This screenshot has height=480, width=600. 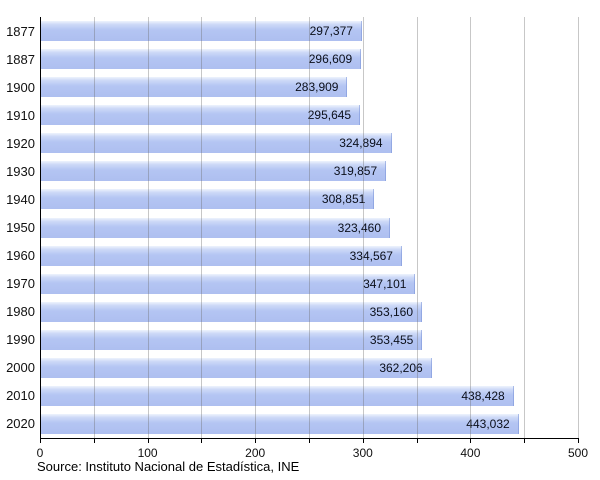 I want to click on bar: 443,032, so click(x=280, y=423).